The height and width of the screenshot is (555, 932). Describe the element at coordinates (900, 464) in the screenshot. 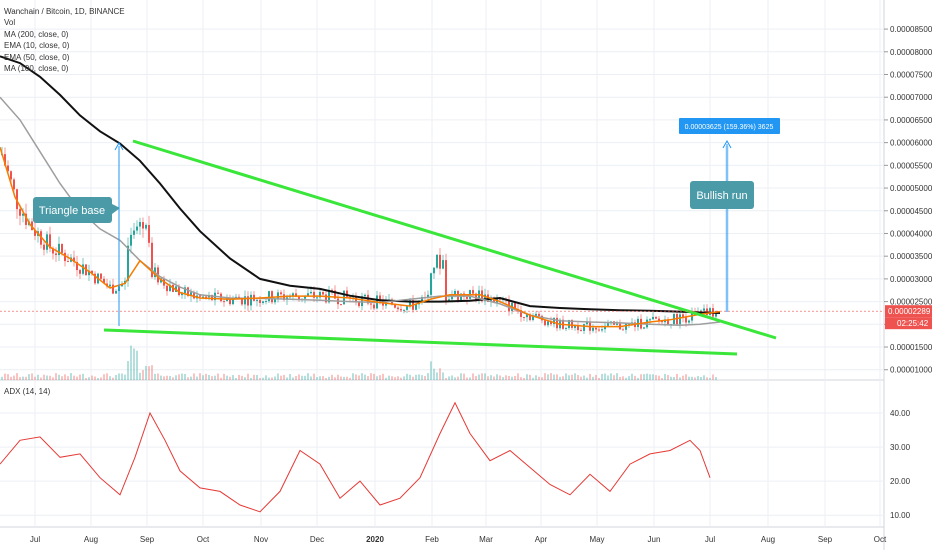

I see `adx-axis: 10.00 20.00 30.00 40.00` at that location.